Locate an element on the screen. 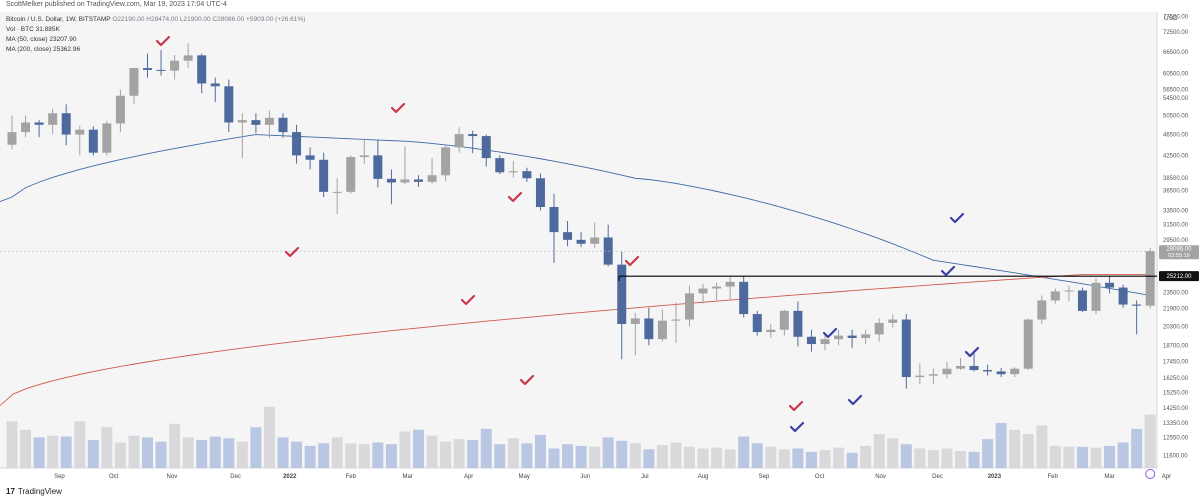 Image resolution: width=1200 pixels, height=499 pixels. tradingview-logo-icon: 17 is located at coordinates (10, 491).